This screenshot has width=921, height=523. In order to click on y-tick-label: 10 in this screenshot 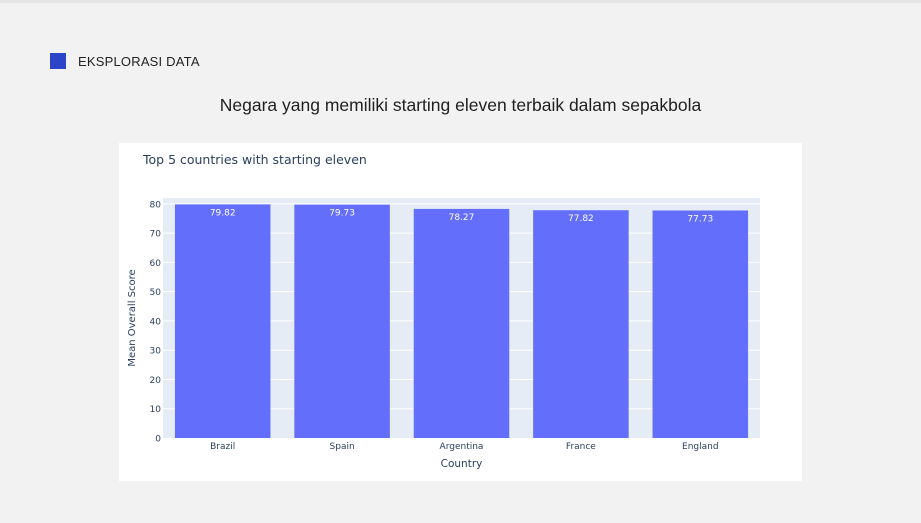, I will do `click(156, 410)`.